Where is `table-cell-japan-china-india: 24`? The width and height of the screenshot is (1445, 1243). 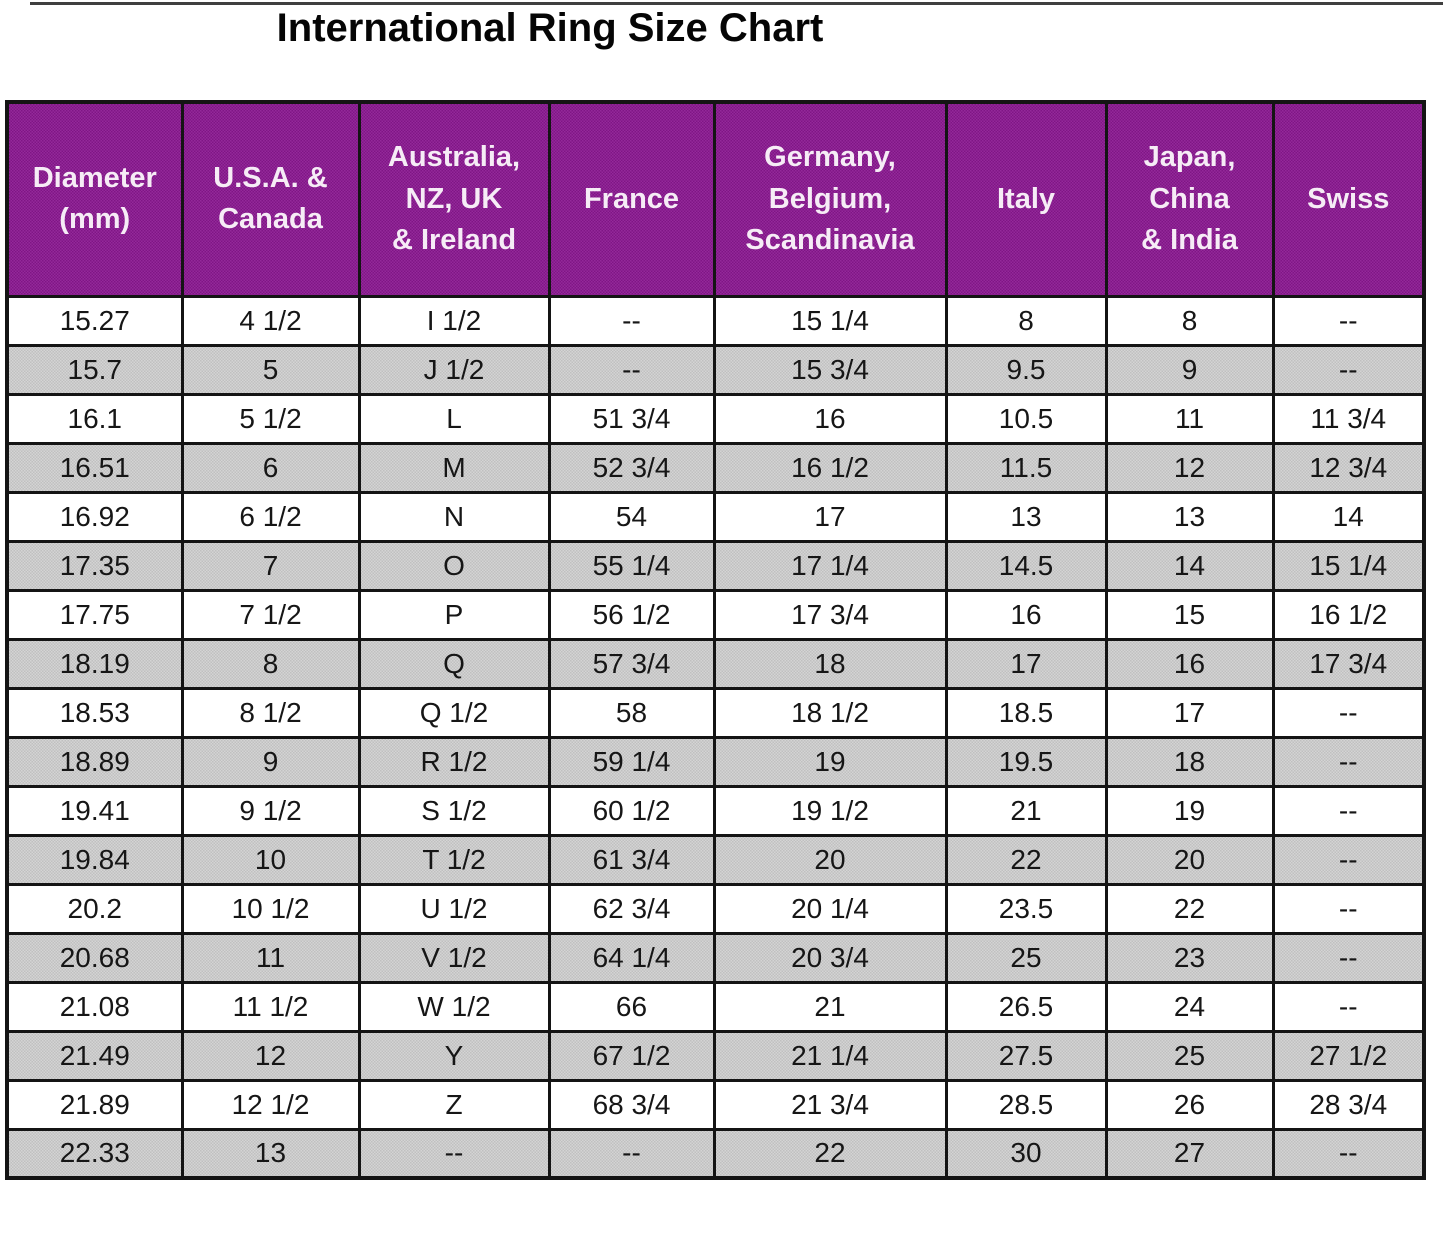 table-cell-japan-china-india: 24 is located at coordinates (1189, 1006).